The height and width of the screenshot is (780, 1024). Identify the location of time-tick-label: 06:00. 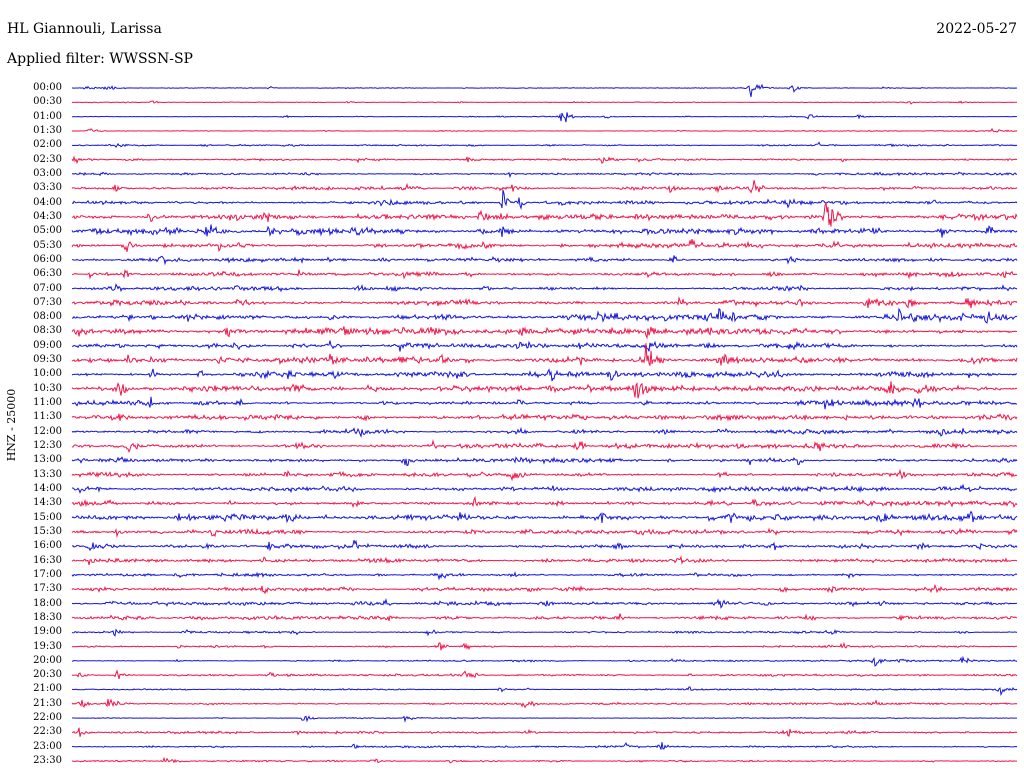
(47, 259).